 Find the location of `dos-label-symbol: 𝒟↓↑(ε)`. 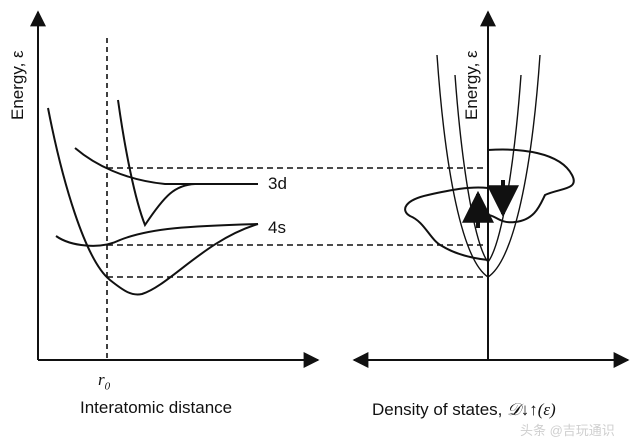

dos-label-symbol: 𝒟↓↑(ε) is located at coordinates (531, 409).